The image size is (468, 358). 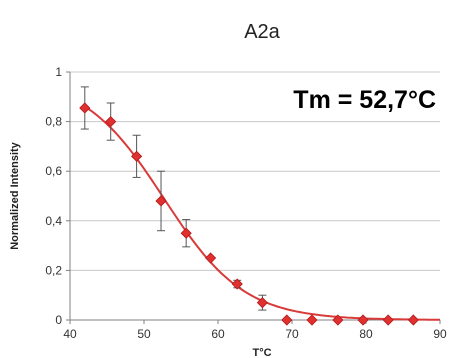 I want to click on x-tick-labels: 40 50 60 70 80 90, so click(x=255, y=334).